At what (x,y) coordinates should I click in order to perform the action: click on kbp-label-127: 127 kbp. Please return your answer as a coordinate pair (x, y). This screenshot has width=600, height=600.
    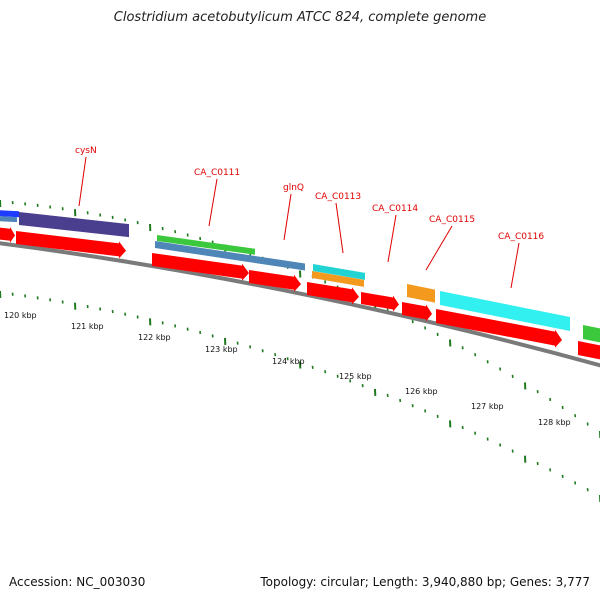
    Looking at the image, I should click on (487, 406).